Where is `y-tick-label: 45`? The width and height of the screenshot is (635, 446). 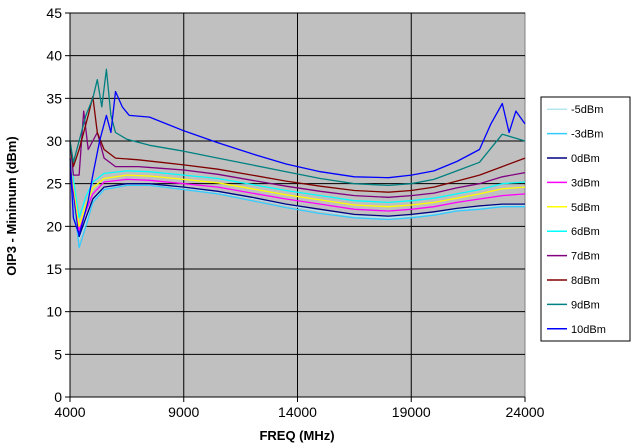 y-tick-label: 45 is located at coordinates (54, 13).